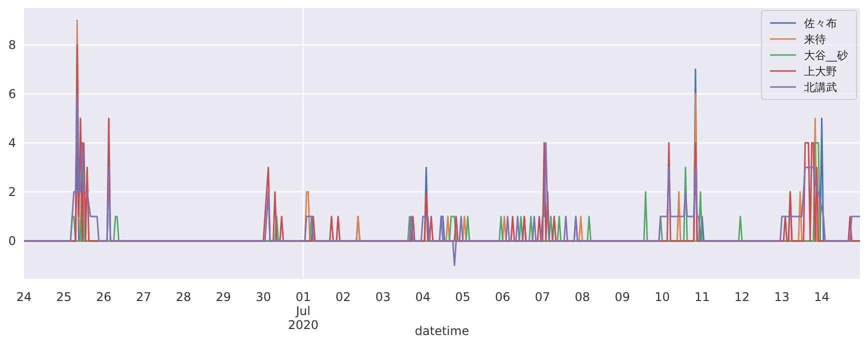  I want to click on x-tick-label: 06, so click(502, 297).